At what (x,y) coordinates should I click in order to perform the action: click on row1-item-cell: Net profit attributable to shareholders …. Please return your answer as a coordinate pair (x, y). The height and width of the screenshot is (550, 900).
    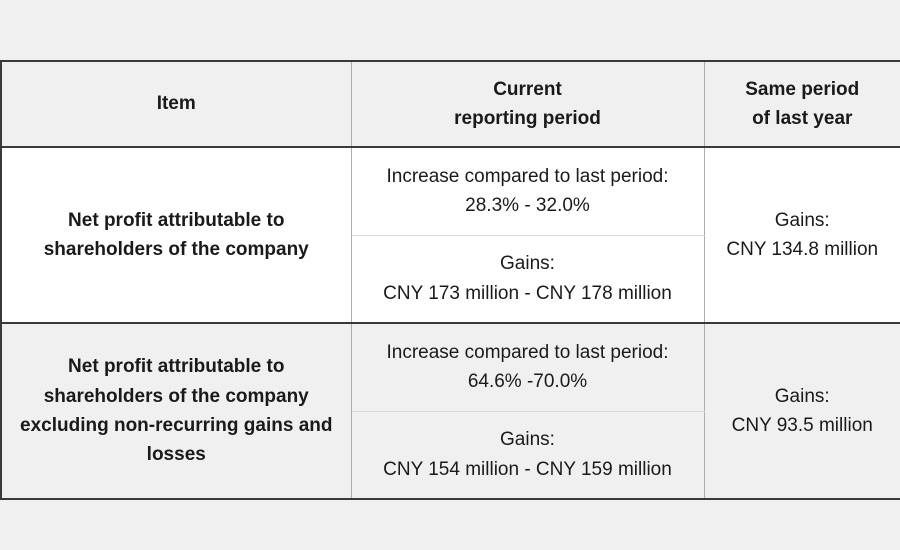
    Looking at the image, I should click on (176, 235).